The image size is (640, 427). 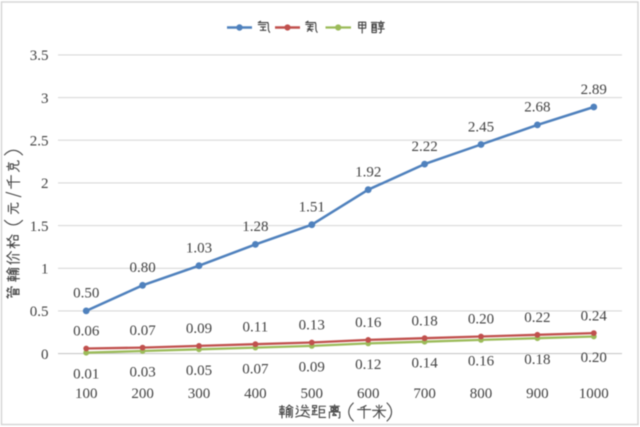 What do you see at coordinates (481, 394) in the screenshot?
I see `svg-text: 800` at bounding box center [481, 394].